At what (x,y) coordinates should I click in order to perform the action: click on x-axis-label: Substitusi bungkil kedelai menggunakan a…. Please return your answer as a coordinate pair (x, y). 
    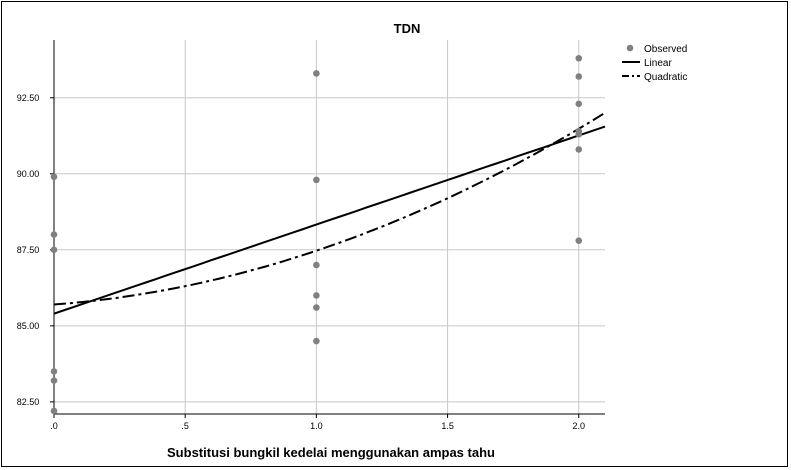
    Looking at the image, I should click on (331, 452).